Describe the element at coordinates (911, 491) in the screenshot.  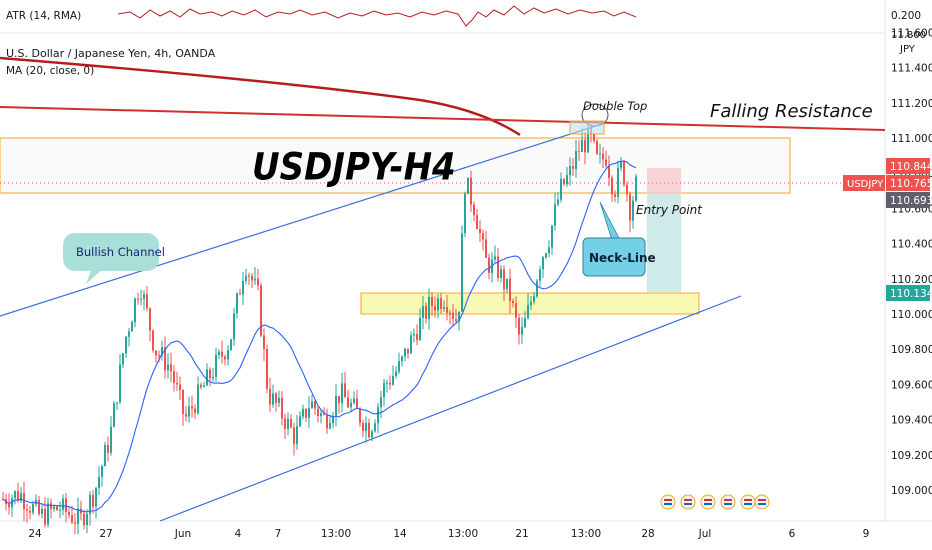
I see `y-tick-label: 109.000` at that location.